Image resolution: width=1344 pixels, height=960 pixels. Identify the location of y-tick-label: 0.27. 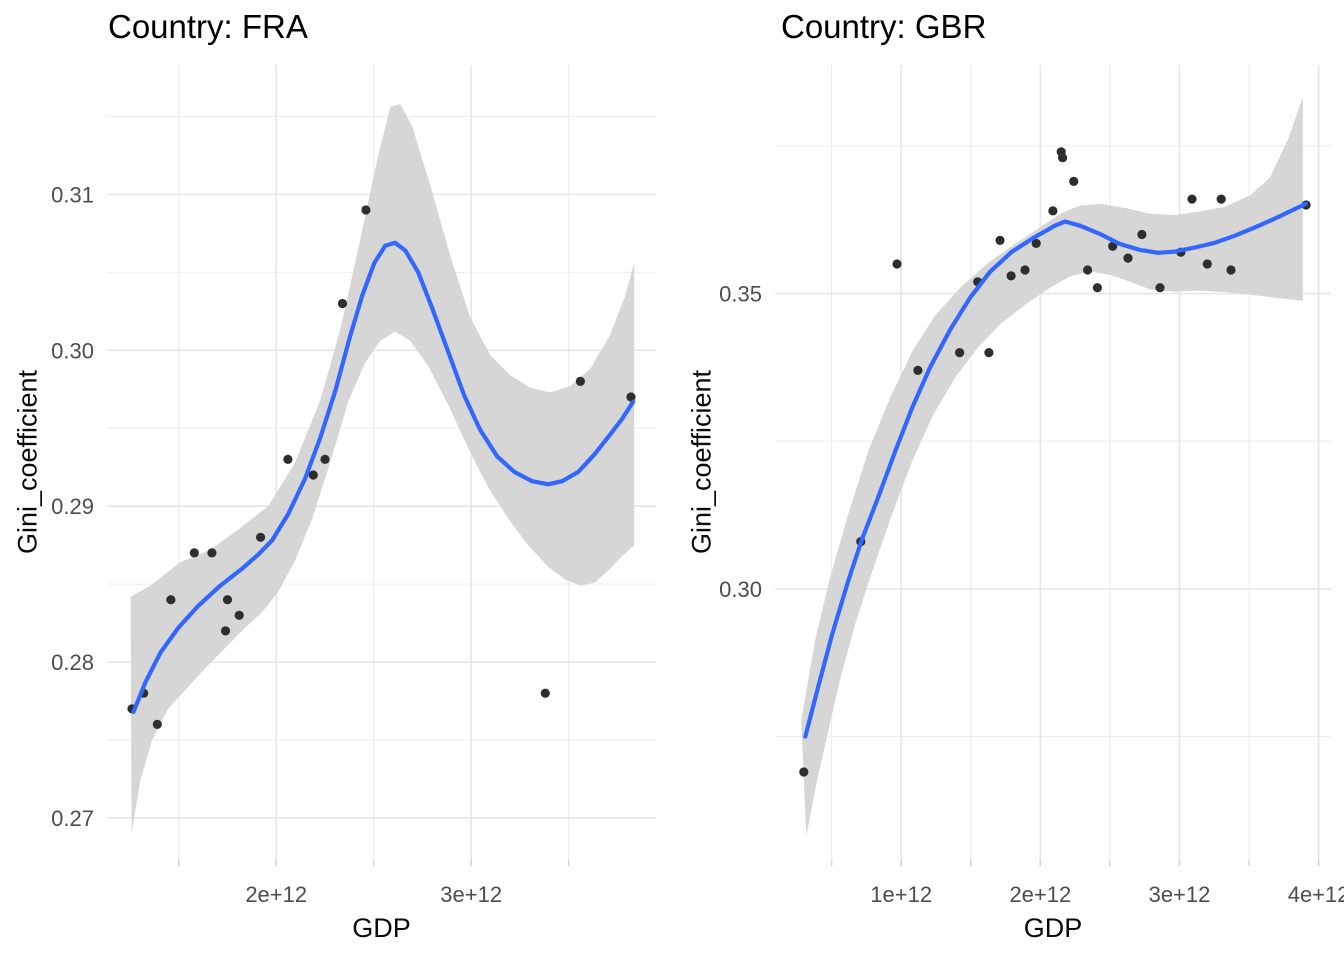
(72, 818).